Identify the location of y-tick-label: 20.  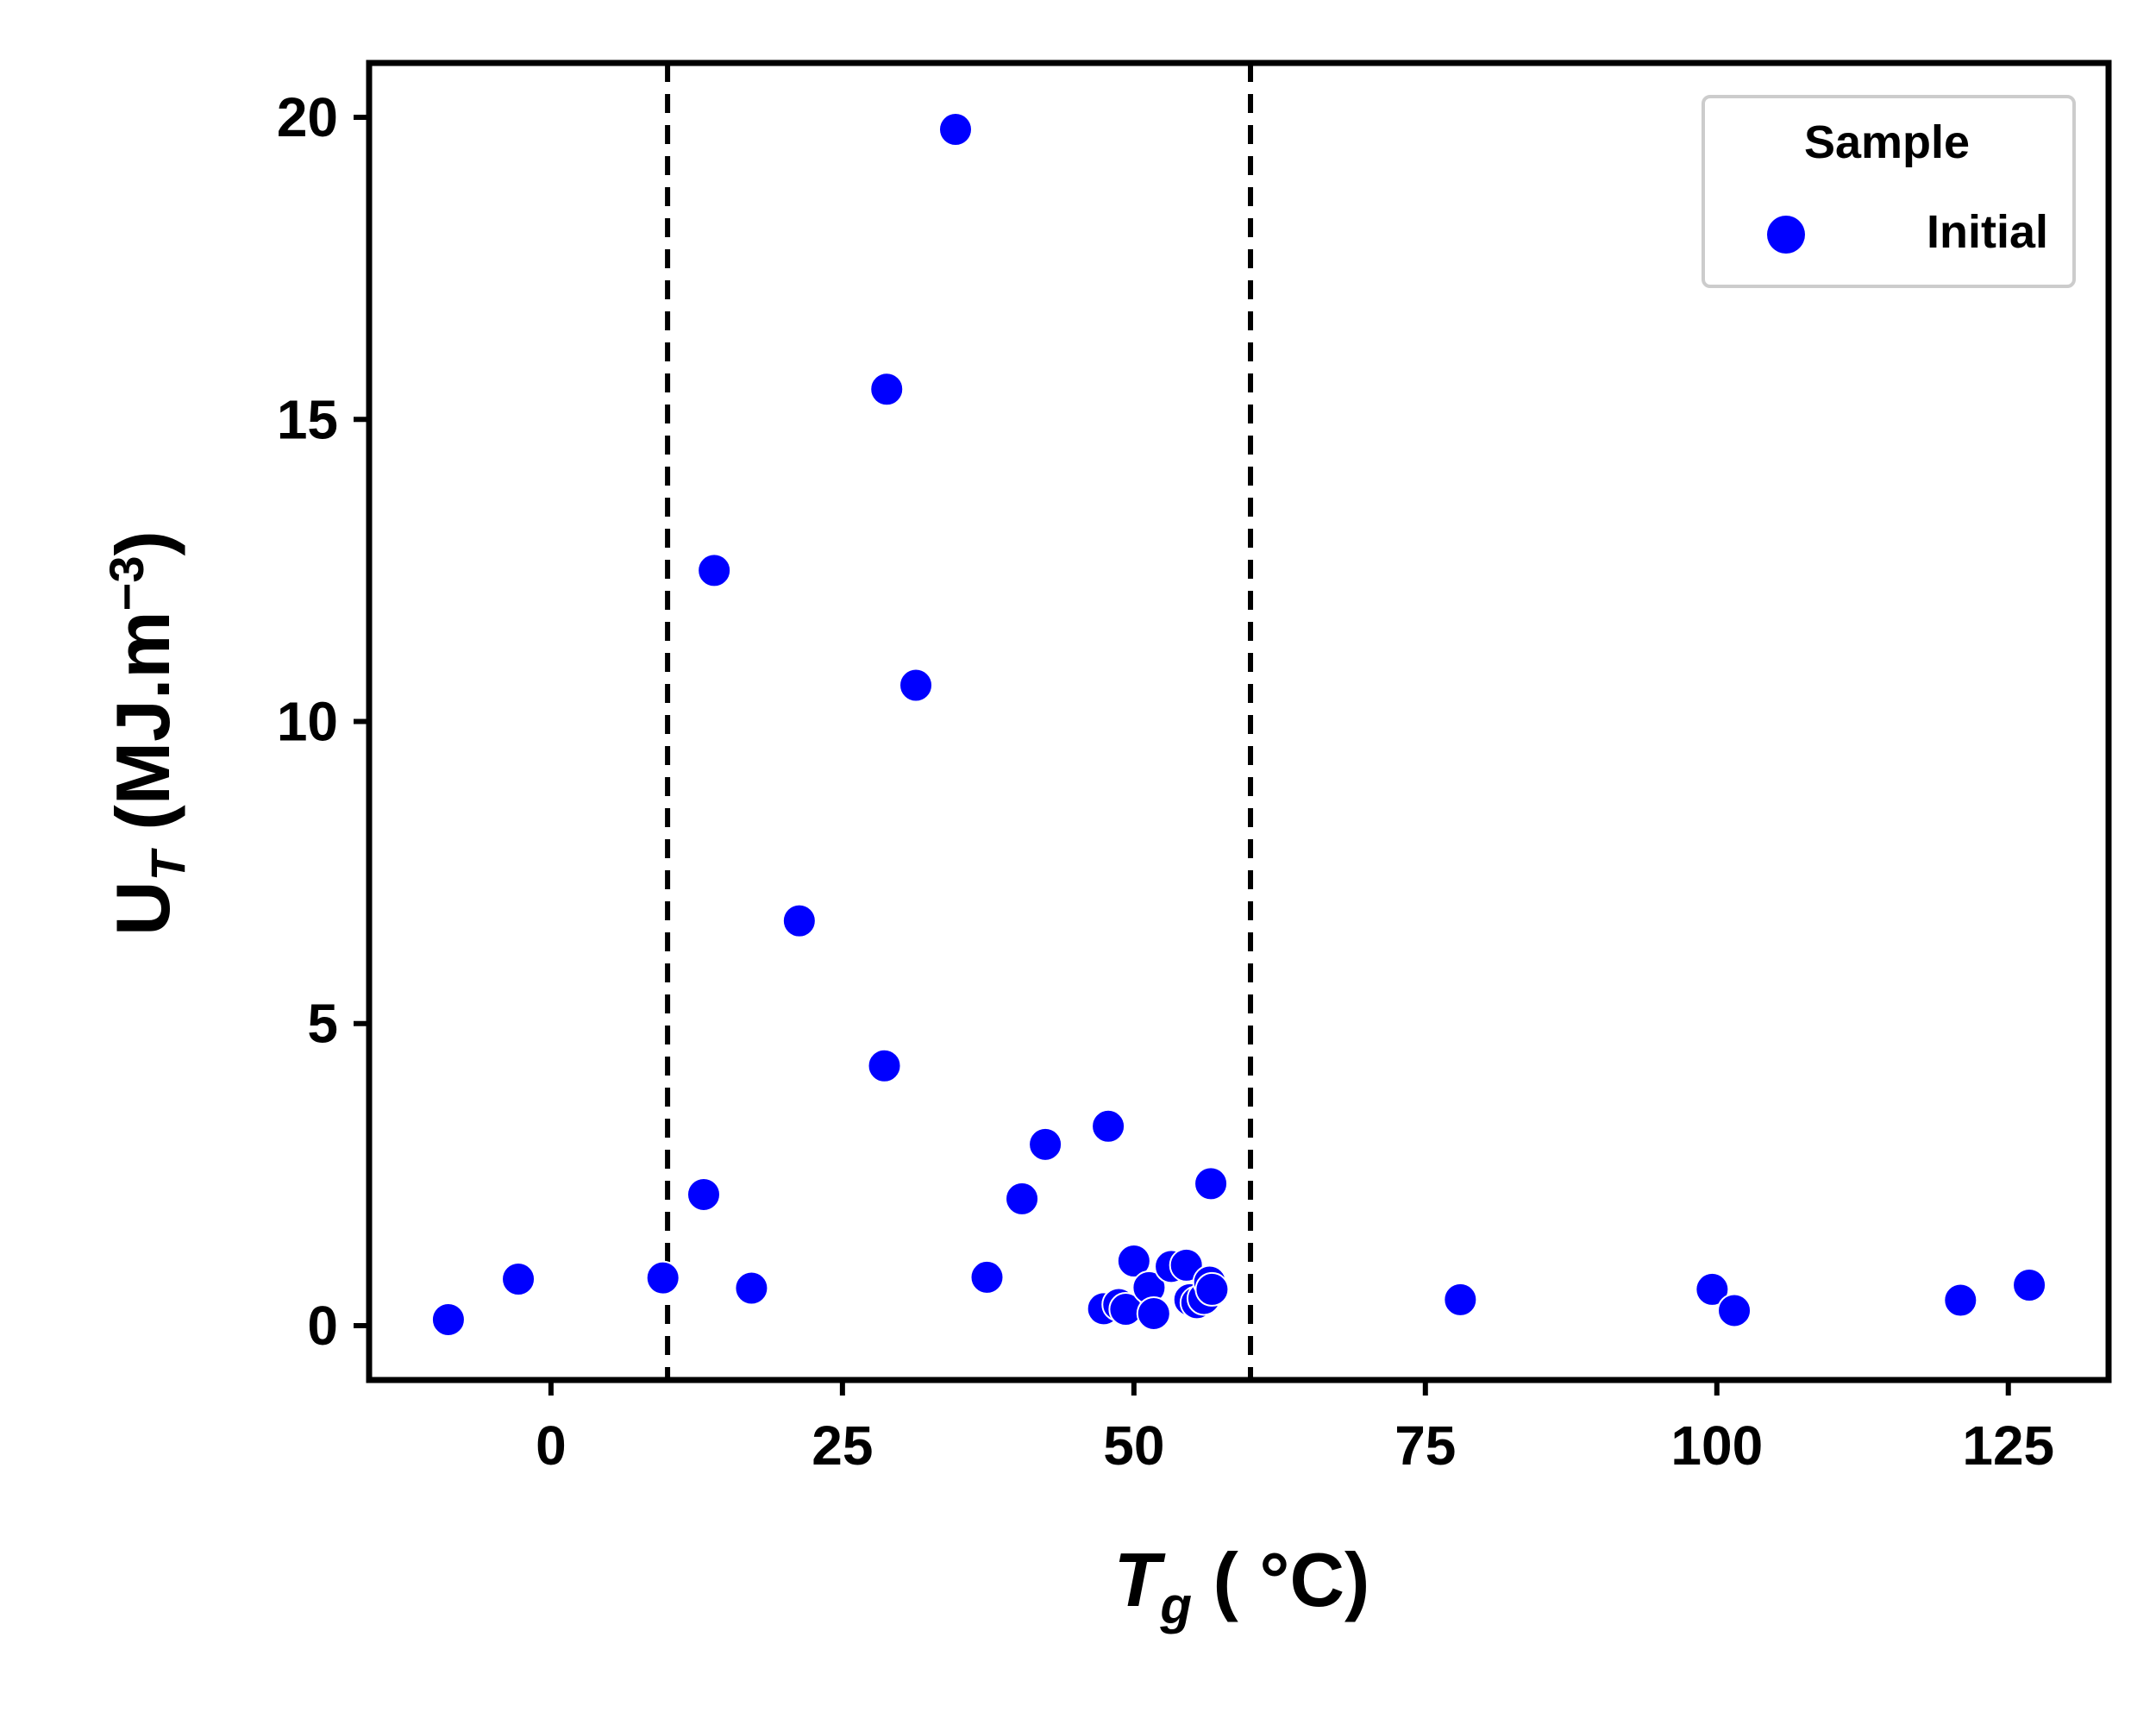
(307, 117).